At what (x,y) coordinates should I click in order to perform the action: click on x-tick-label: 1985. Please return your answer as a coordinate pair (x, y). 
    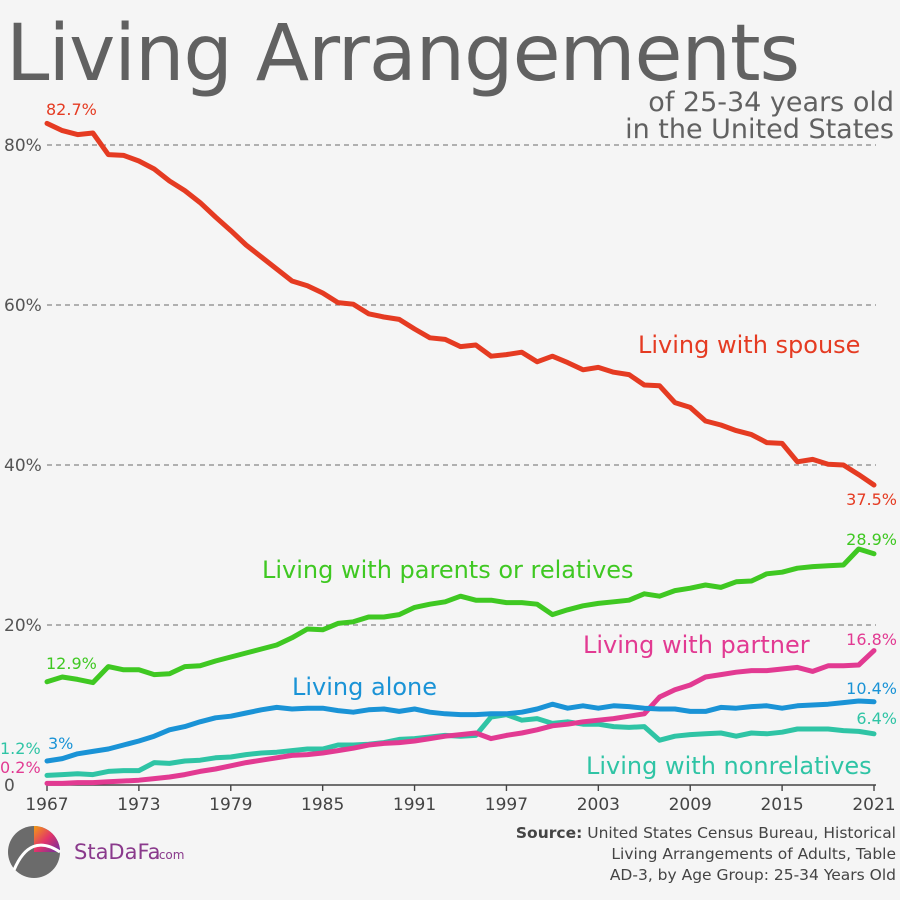
    Looking at the image, I should click on (322, 805).